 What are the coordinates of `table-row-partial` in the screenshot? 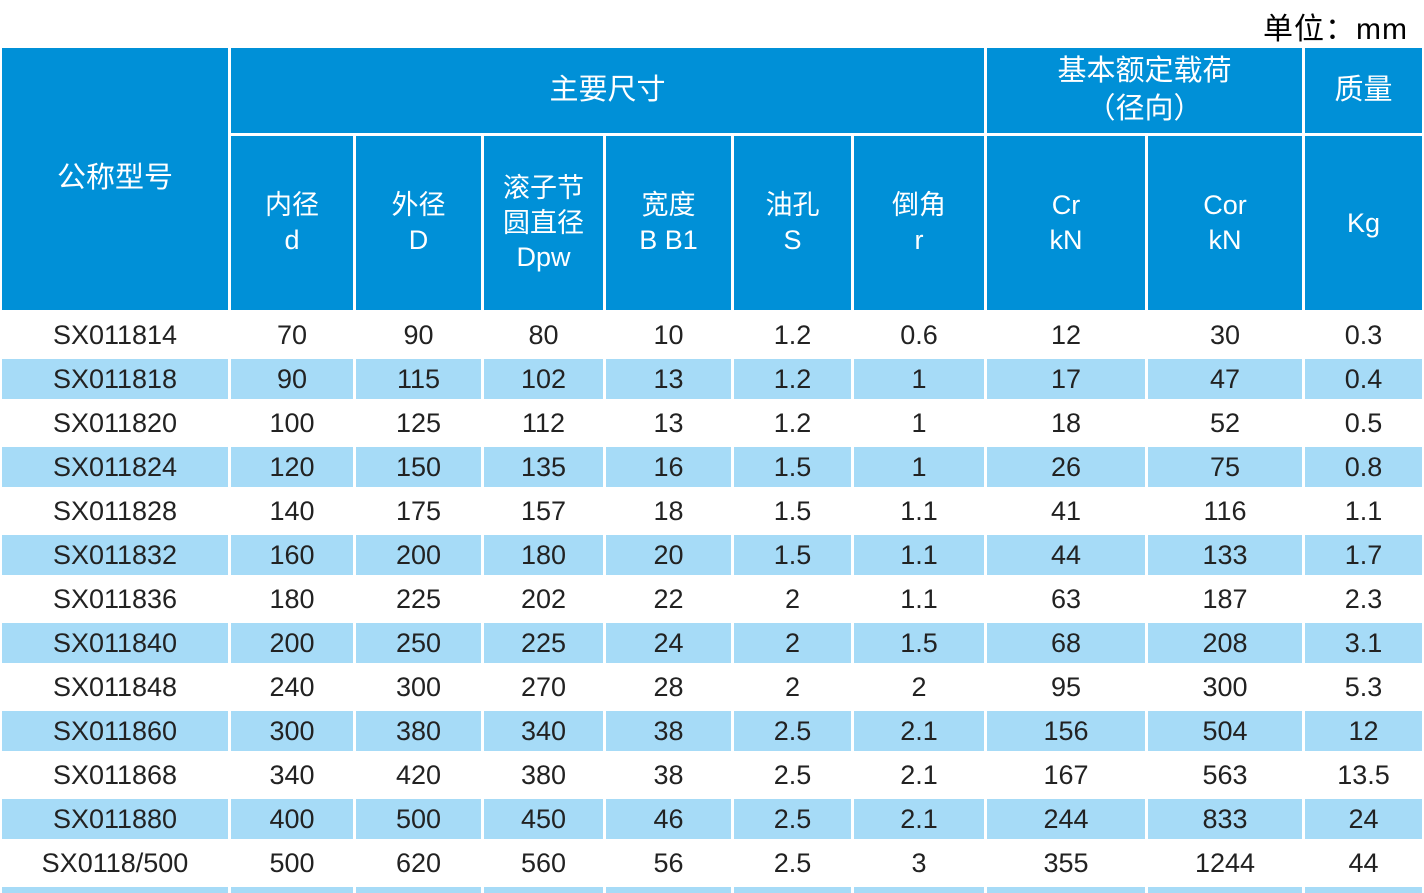 It's located at (712, 889).